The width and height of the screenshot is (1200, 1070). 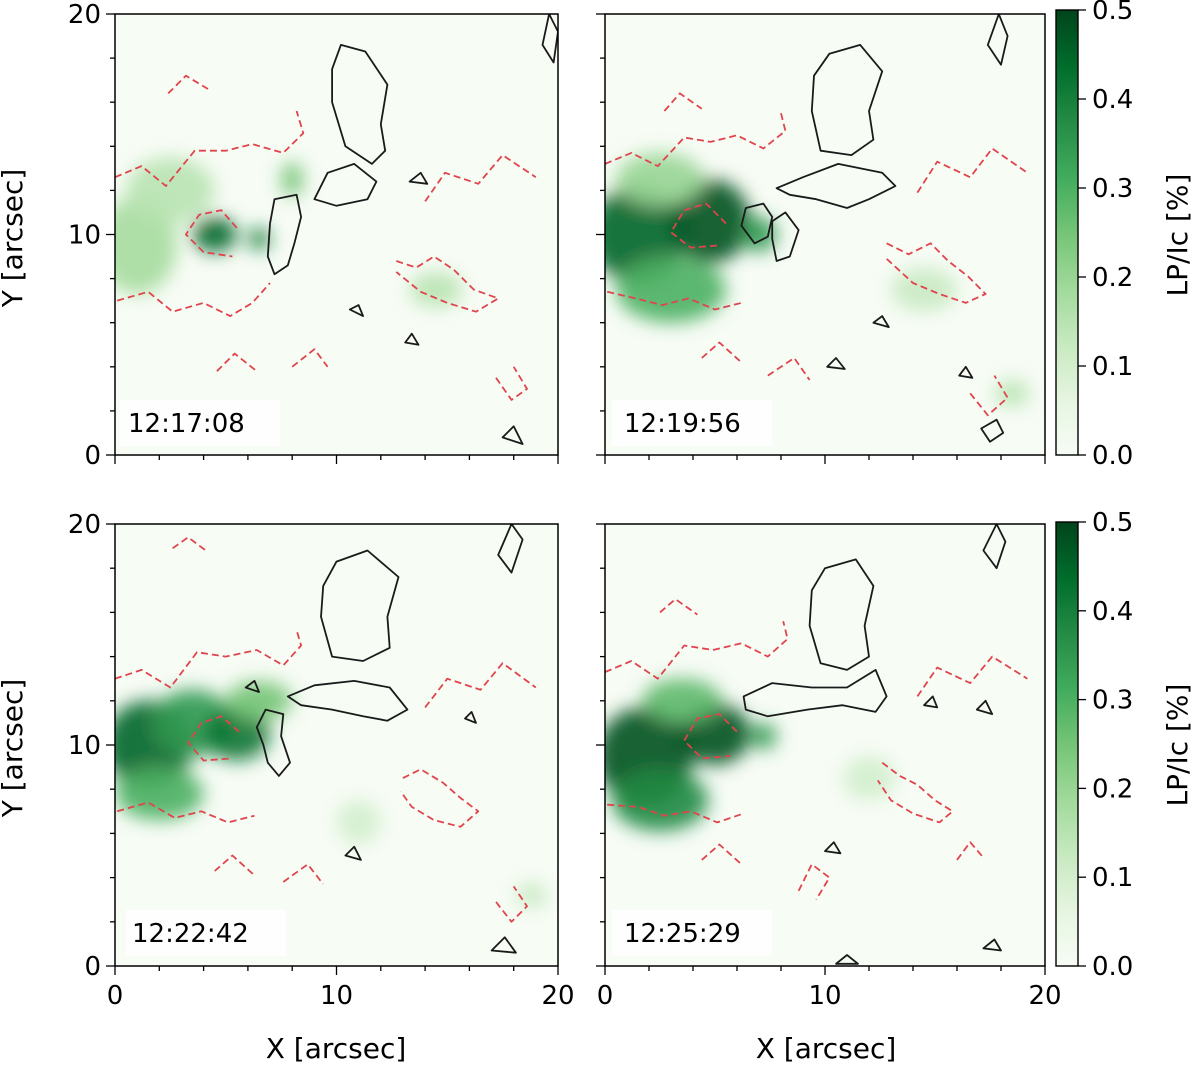 I want to click on x-tick-label: 20, so click(x=557, y=996).